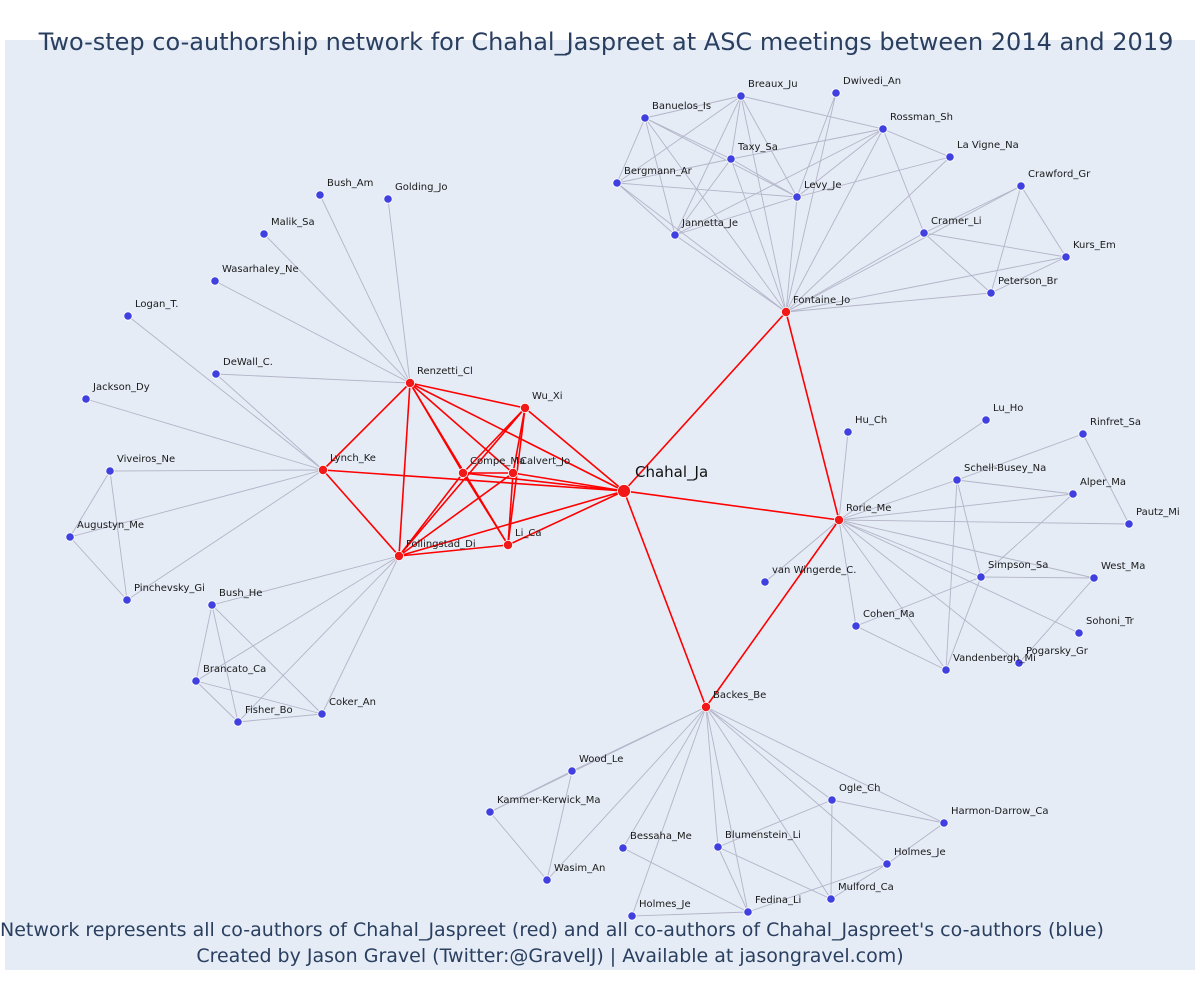 This screenshot has width=1200, height=1000. I want to click on node-Fontaine_Jo, so click(786, 311).